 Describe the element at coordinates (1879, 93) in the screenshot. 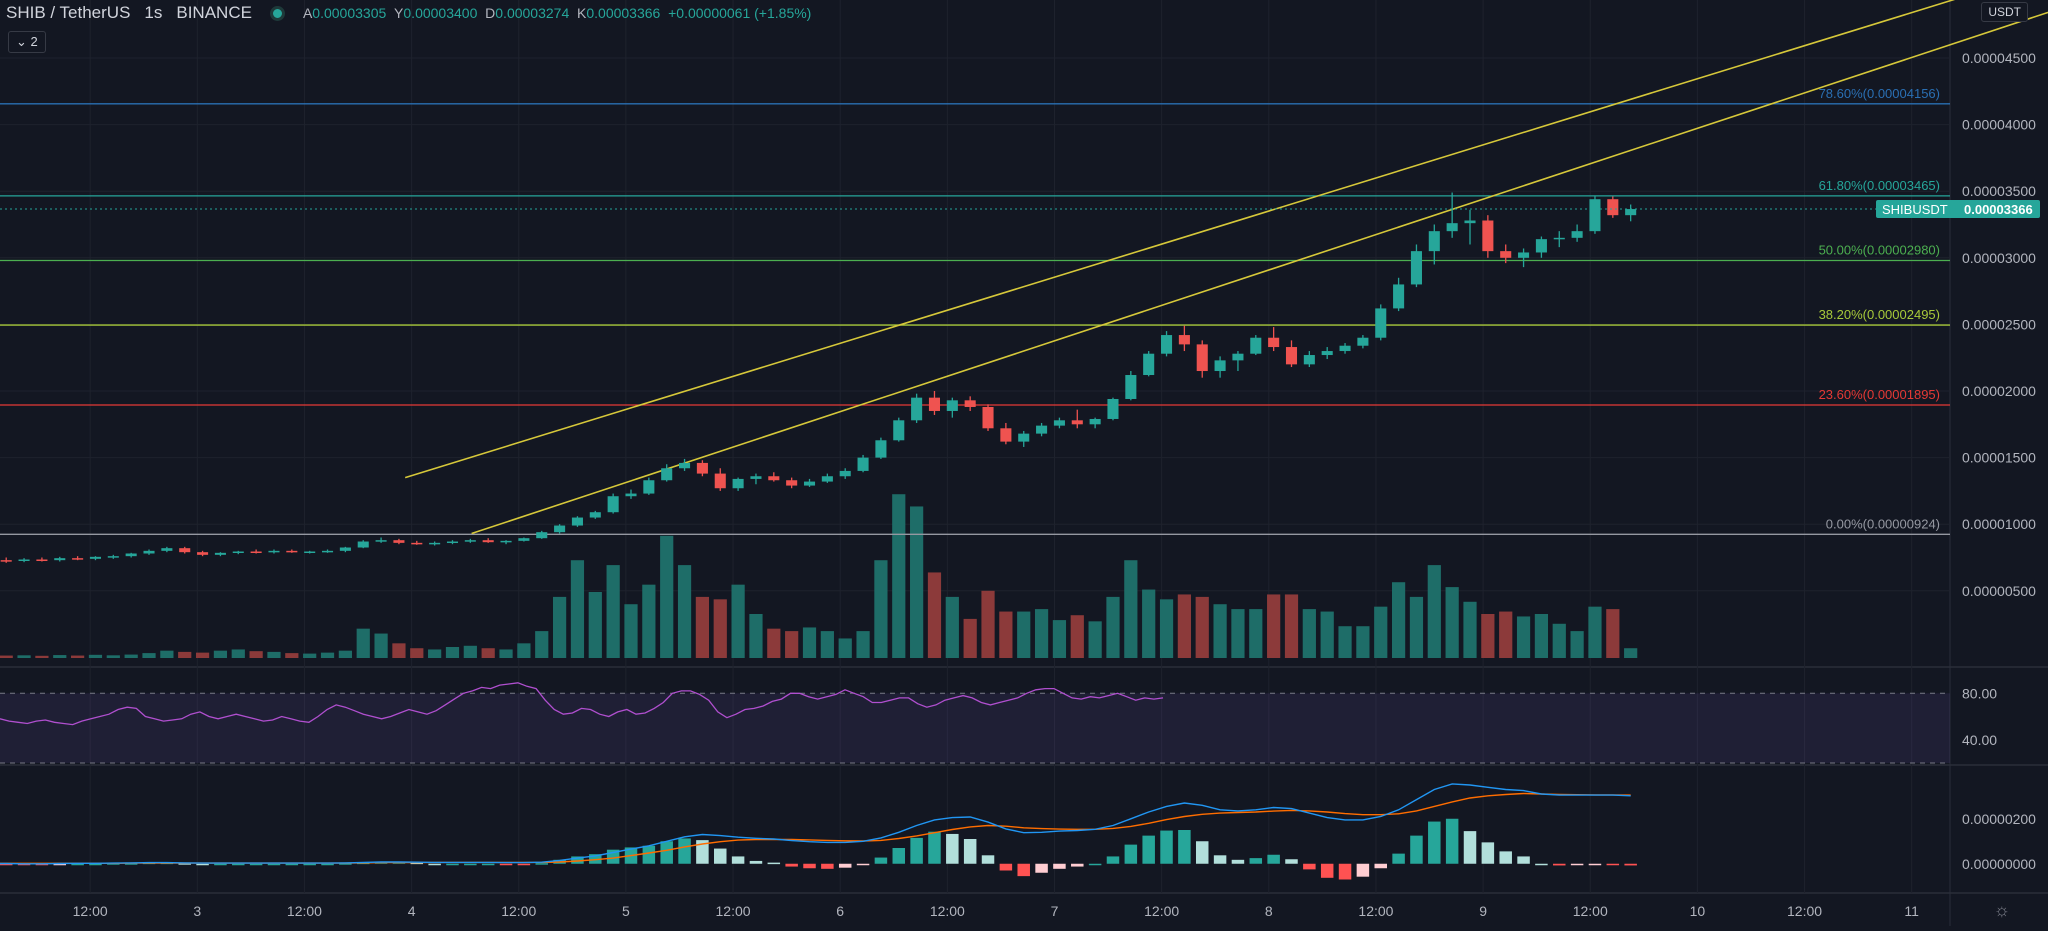

I see `fib-level-label: 78.60%(0.00004156)` at that location.